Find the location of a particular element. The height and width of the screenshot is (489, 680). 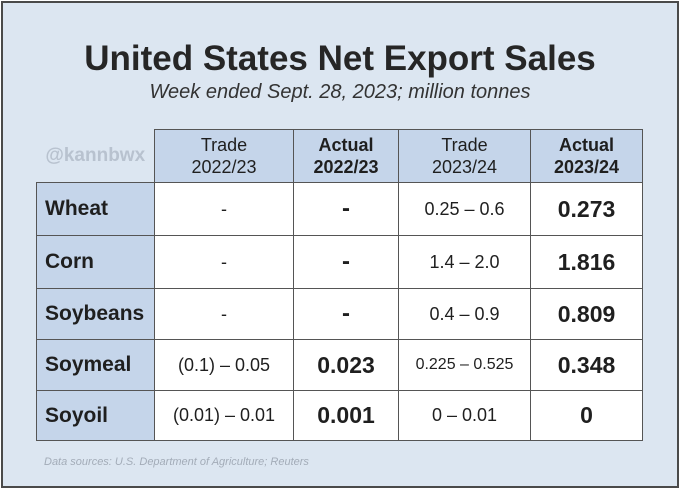

actual-2022-23-cell: 0.023 is located at coordinates (346, 365).